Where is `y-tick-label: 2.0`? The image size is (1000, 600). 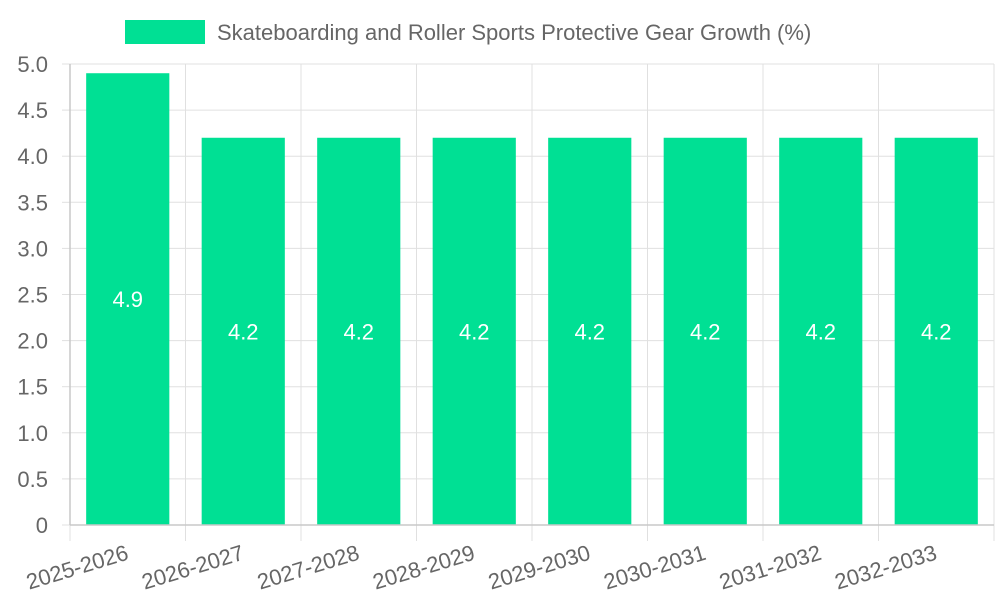
y-tick-label: 2.0 is located at coordinates (32, 341).